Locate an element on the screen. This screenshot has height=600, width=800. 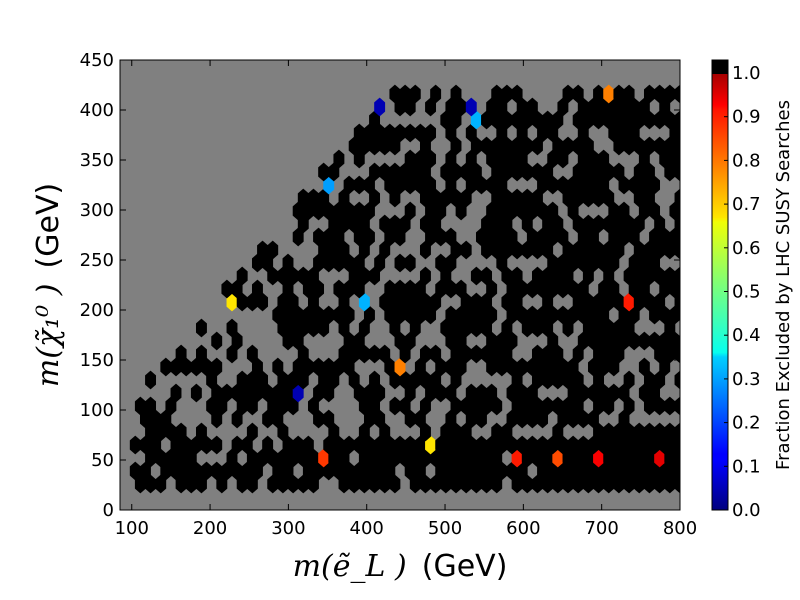
x-tick-label: 500 is located at coordinates (445, 528).